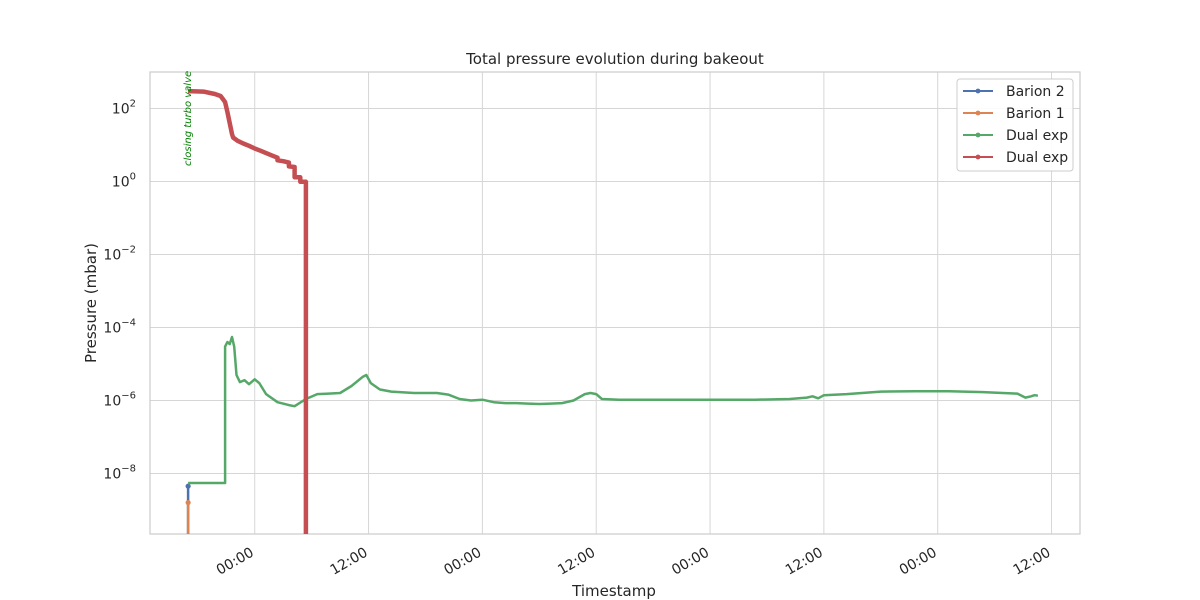 This screenshot has height=600, width=1200. What do you see at coordinates (613, 591) in the screenshot?
I see `x-axis-label: Timestamp` at bounding box center [613, 591].